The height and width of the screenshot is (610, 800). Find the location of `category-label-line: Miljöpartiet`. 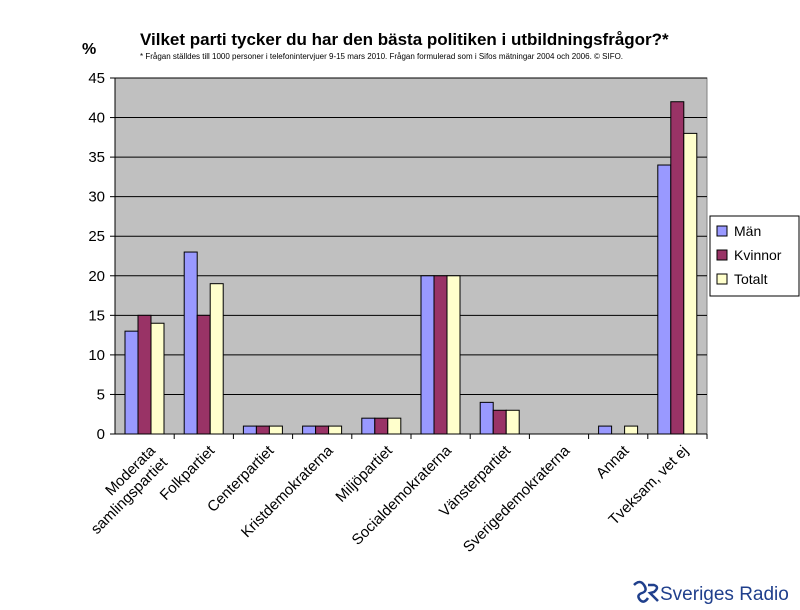

category-label-line: Miljöpartiet is located at coordinates (364, 474).